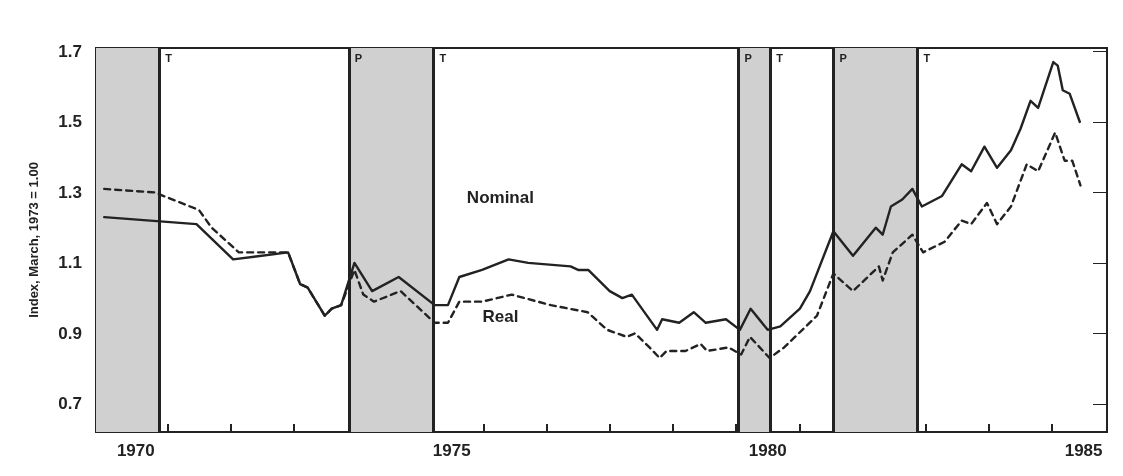 The height and width of the screenshot is (476, 1123). What do you see at coordinates (70, 52) in the screenshot?
I see `y-tick-label: 1.7` at bounding box center [70, 52].